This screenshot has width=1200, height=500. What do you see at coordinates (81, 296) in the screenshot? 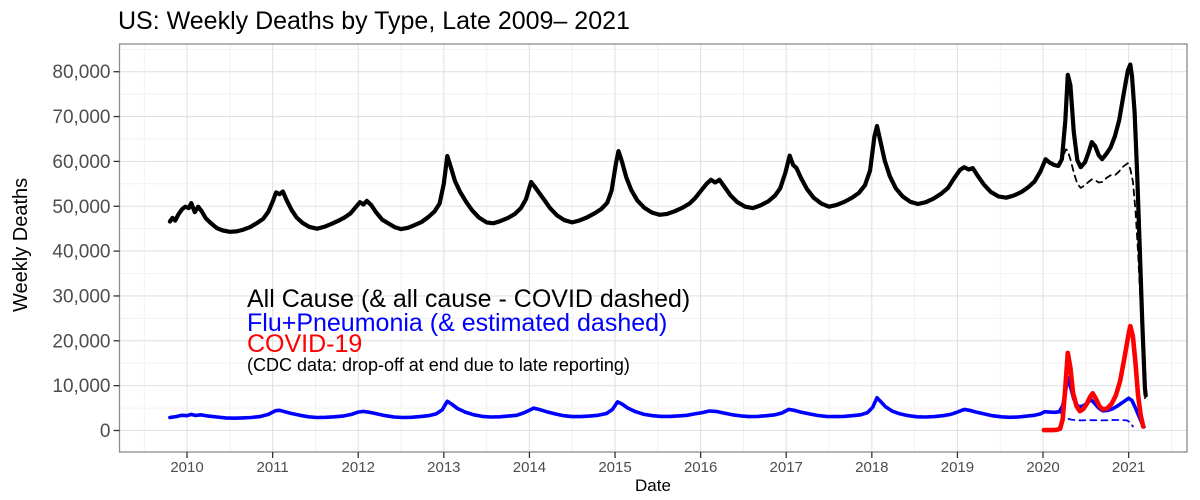
I see `y-axis-tick-label: 30,000` at bounding box center [81, 296].